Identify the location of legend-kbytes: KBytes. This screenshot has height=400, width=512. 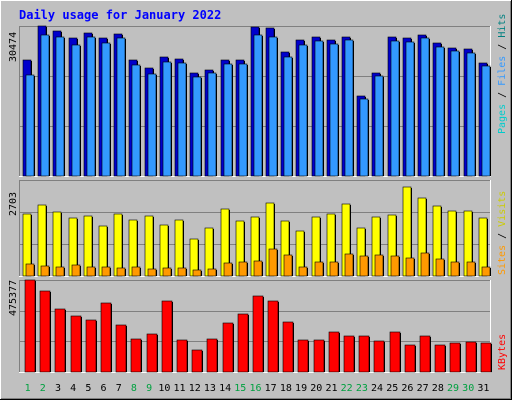
(502, 352).